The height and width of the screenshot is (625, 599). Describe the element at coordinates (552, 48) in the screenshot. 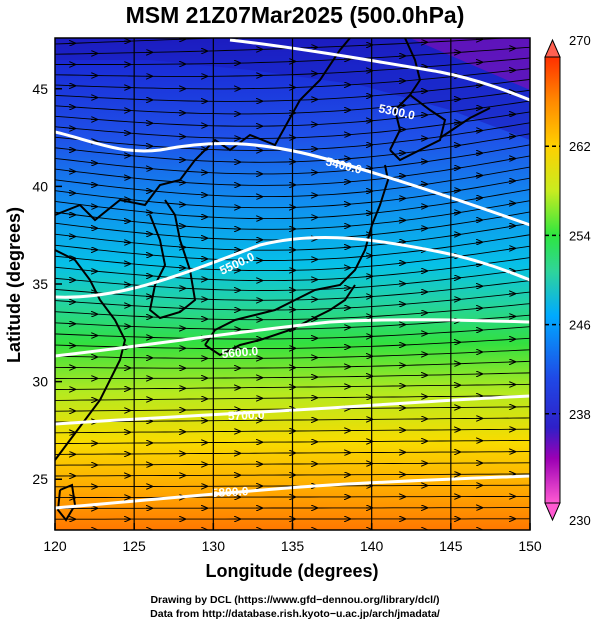

I see `colorbar-top-arrow` at that location.